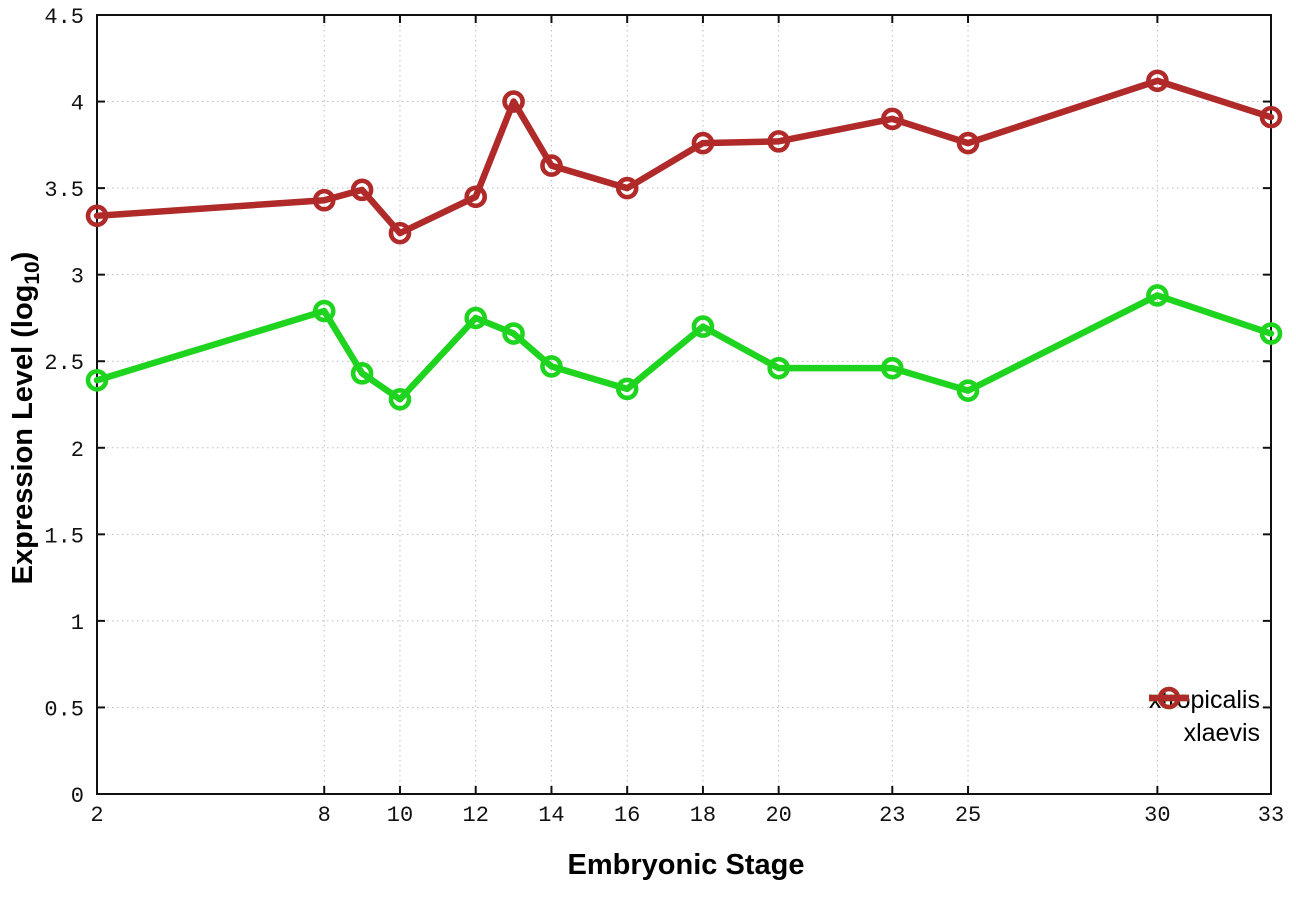 Image resolution: width=1296 pixels, height=907 pixels. Describe the element at coordinates (77, 796) in the screenshot. I see `y-tick-label: 0` at that location.